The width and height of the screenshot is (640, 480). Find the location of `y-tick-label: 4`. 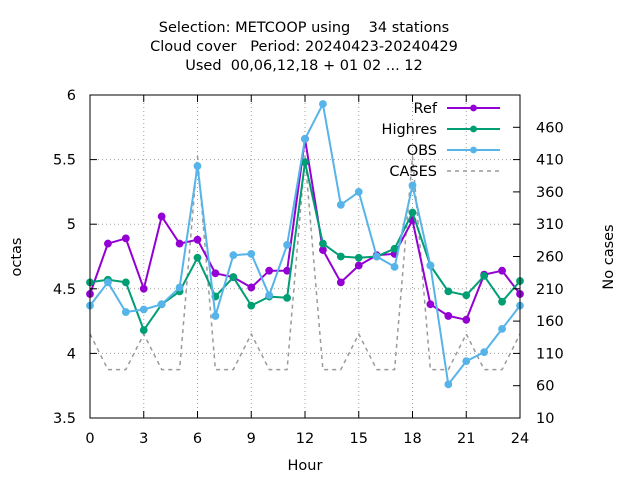

y-tick-label: 4 is located at coordinates (71, 354).